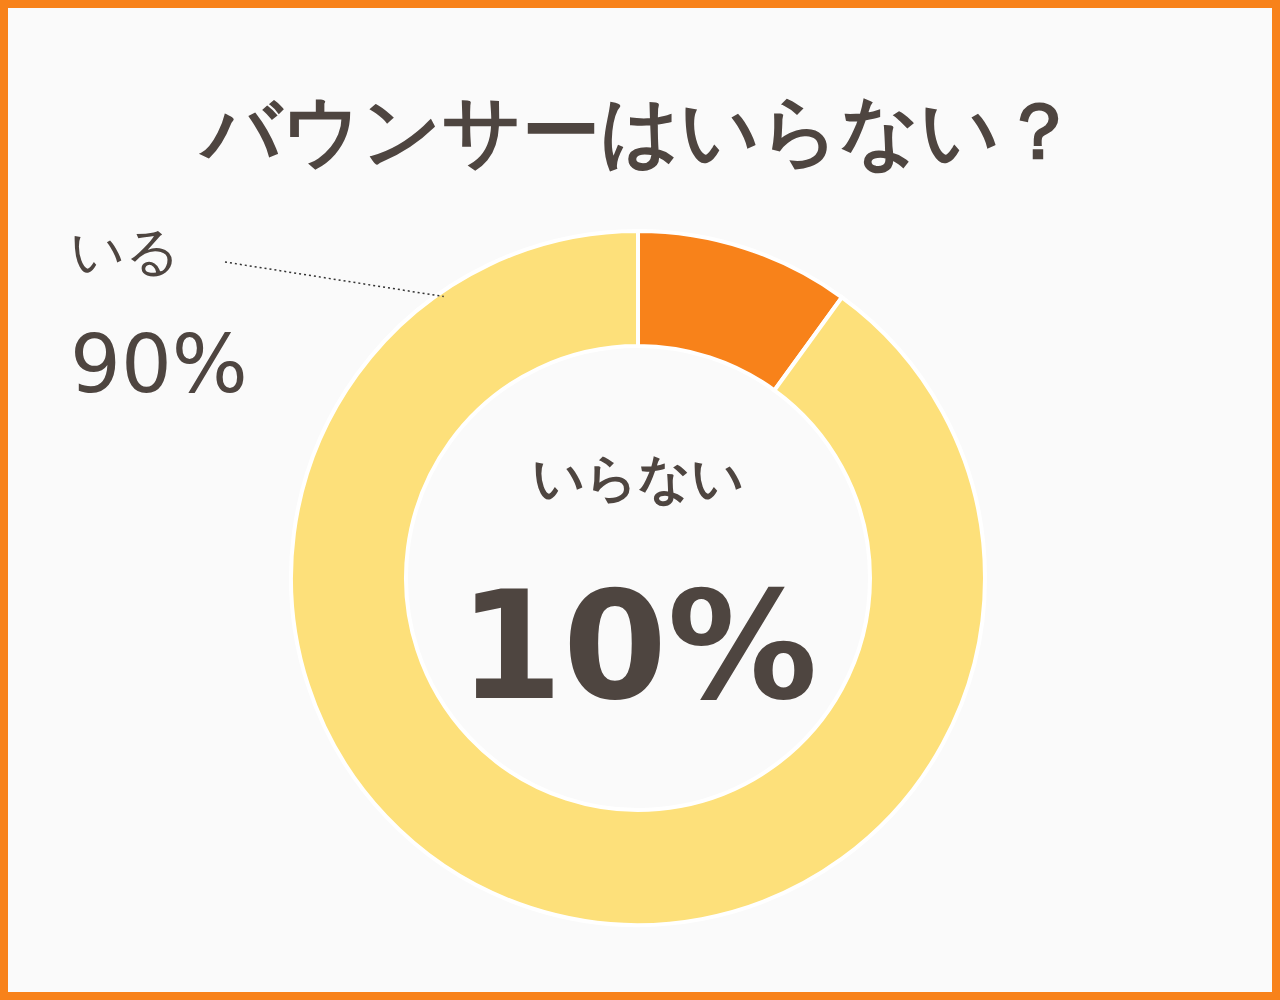  Describe the element at coordinates (638, 646) in the screenshot. I see `data-label: 10%` at that location.